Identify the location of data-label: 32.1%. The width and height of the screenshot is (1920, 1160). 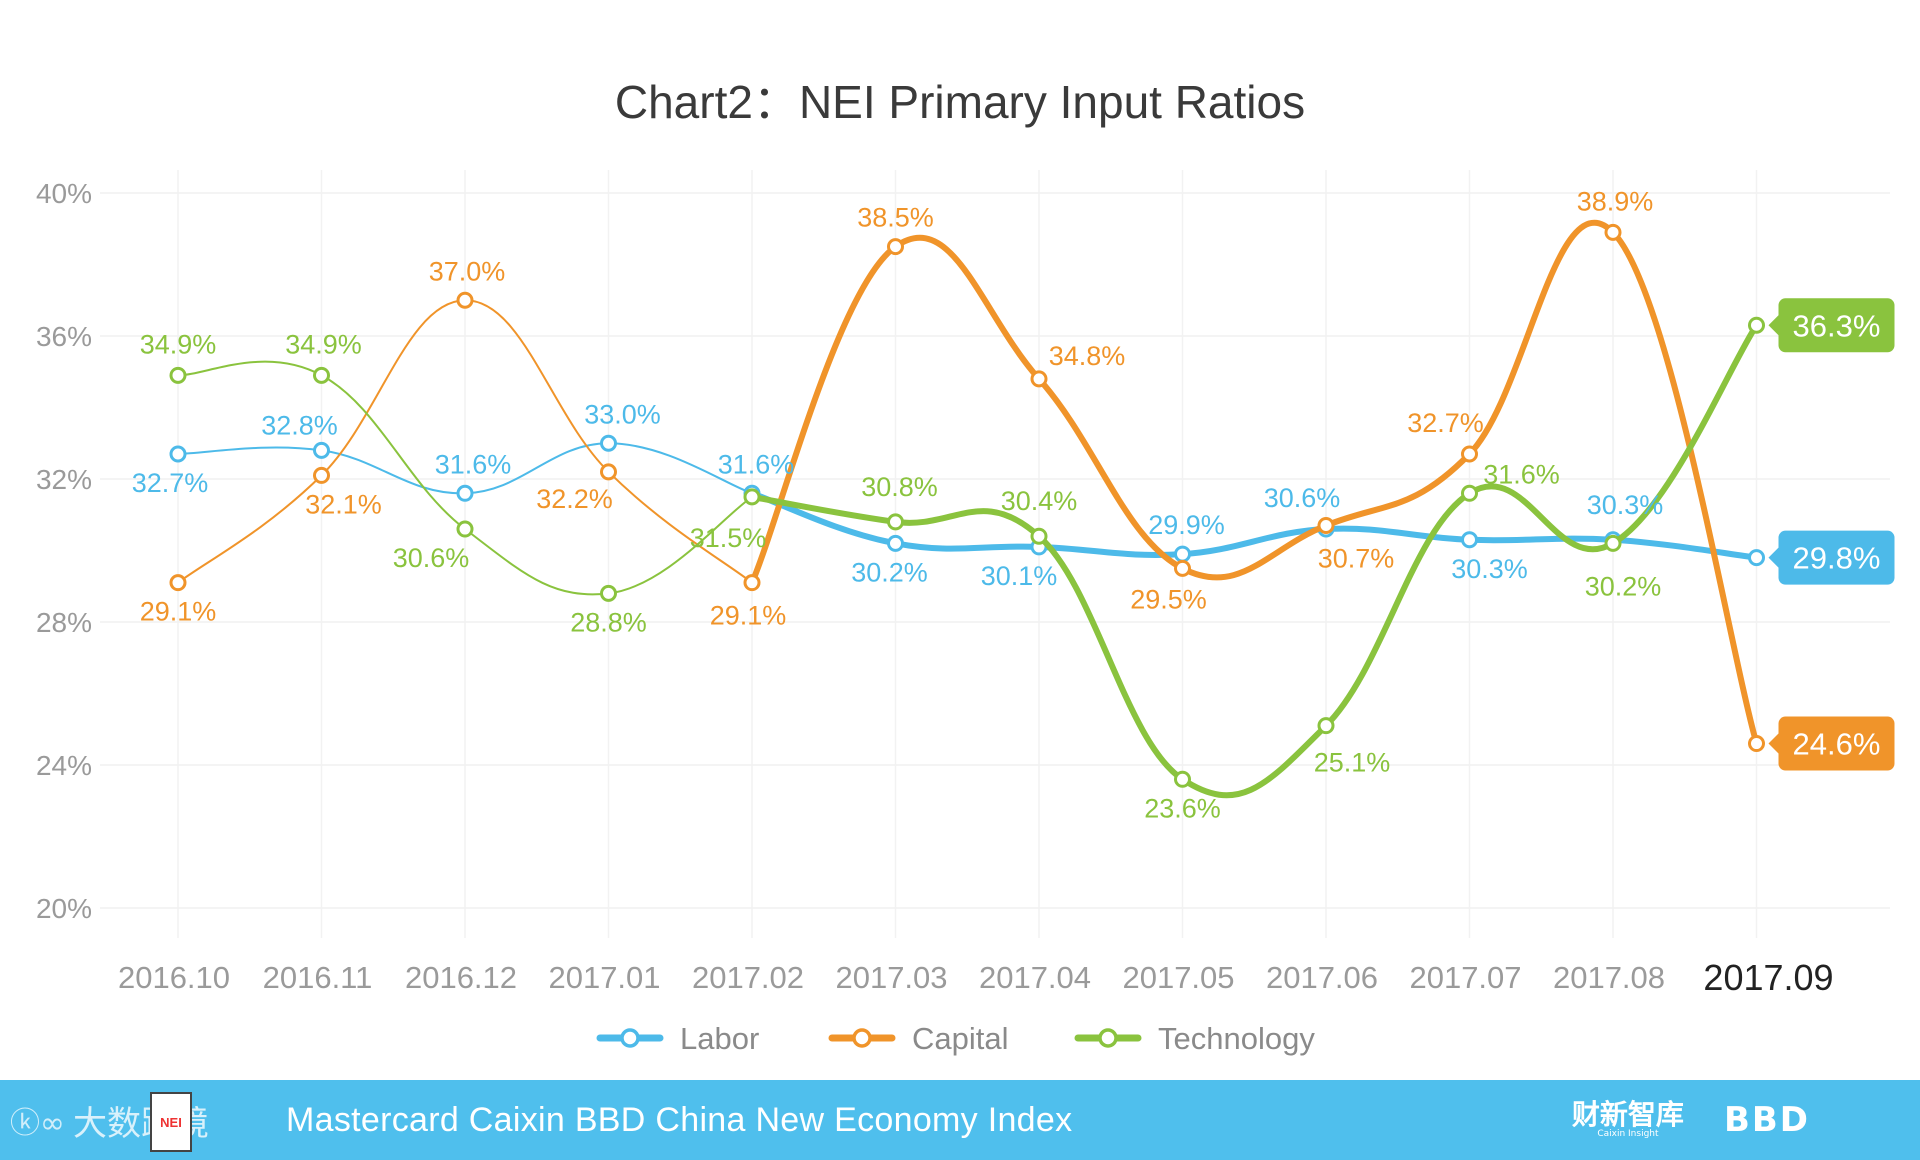
(343, 504).